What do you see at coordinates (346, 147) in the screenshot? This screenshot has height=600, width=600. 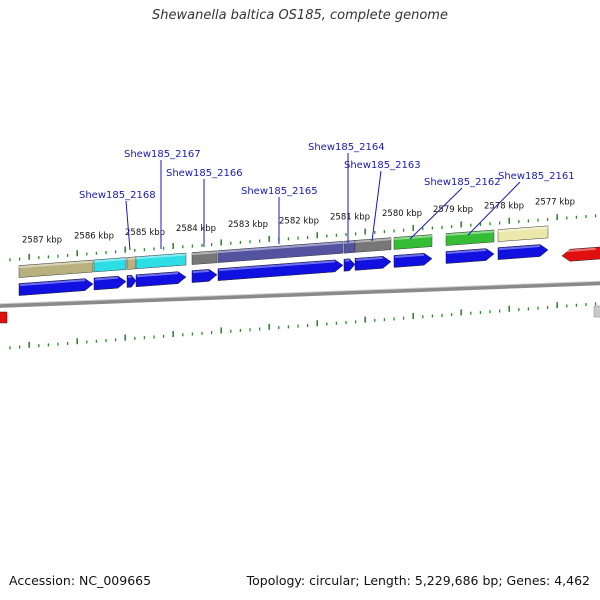 I see `gene-label: Shew185_2164` at bounding box center [346, 147].